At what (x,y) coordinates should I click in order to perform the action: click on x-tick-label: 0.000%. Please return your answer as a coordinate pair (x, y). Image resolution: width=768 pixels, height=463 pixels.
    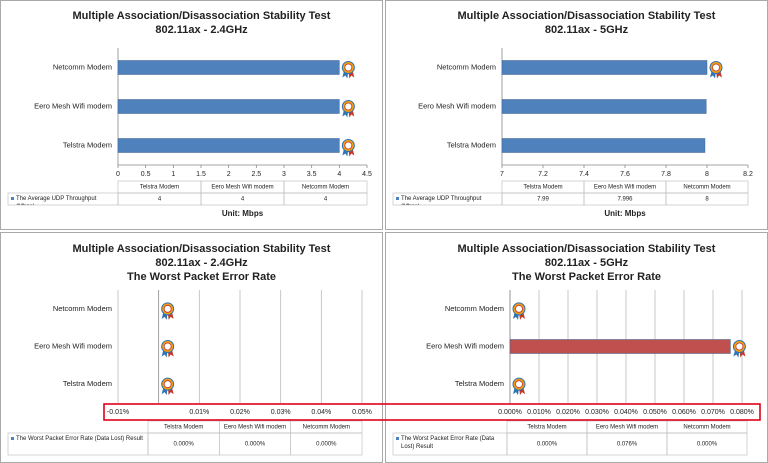
    Looking at the image, I should click on (510, 412).